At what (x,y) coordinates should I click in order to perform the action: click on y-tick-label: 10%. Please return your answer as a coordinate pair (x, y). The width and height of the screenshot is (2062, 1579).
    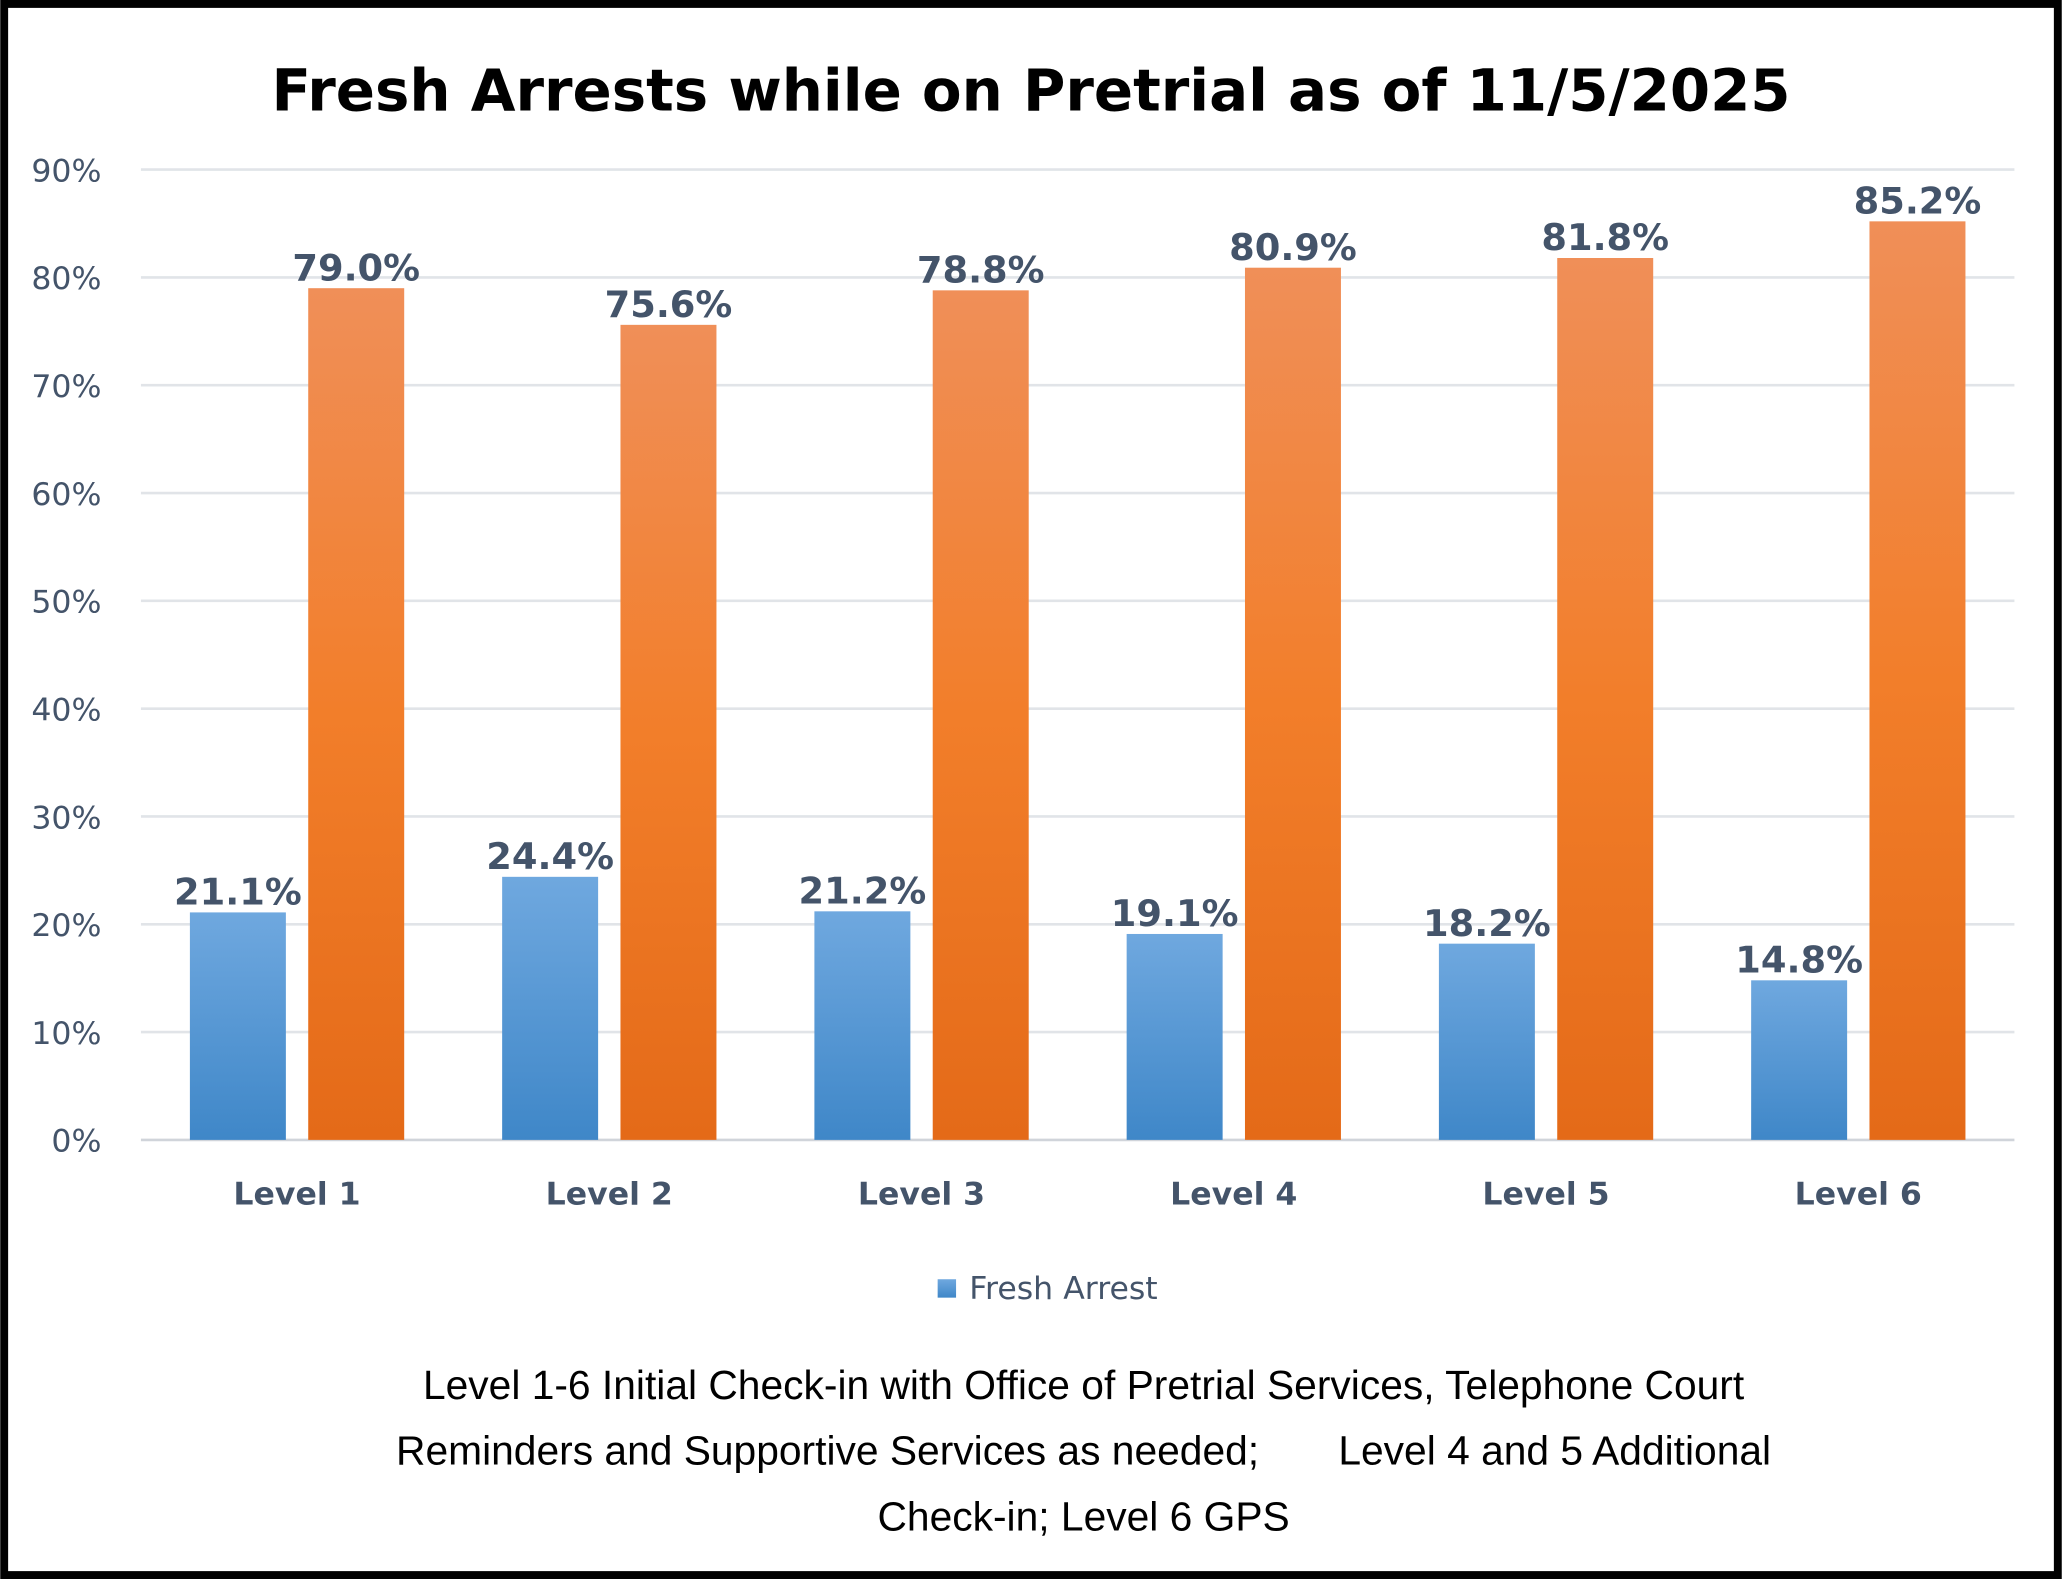
    Looking at the image, I should click on (66, 1034).